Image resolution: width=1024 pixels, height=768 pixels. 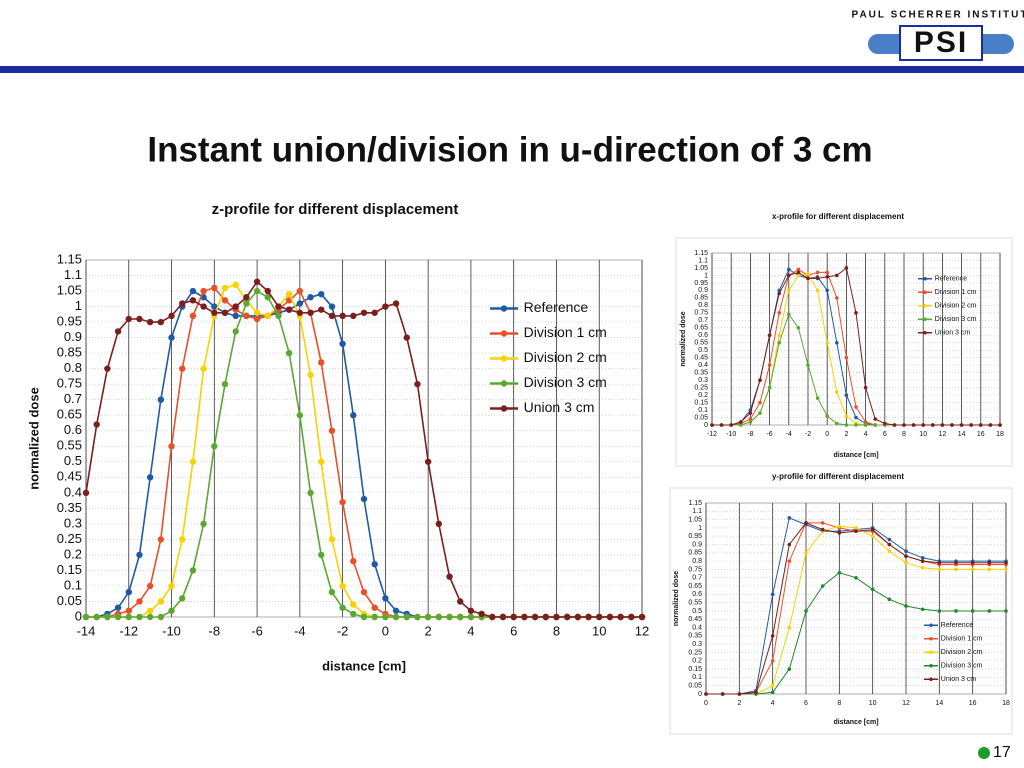 I want to click on header-bar, so click(x=512, y=69).